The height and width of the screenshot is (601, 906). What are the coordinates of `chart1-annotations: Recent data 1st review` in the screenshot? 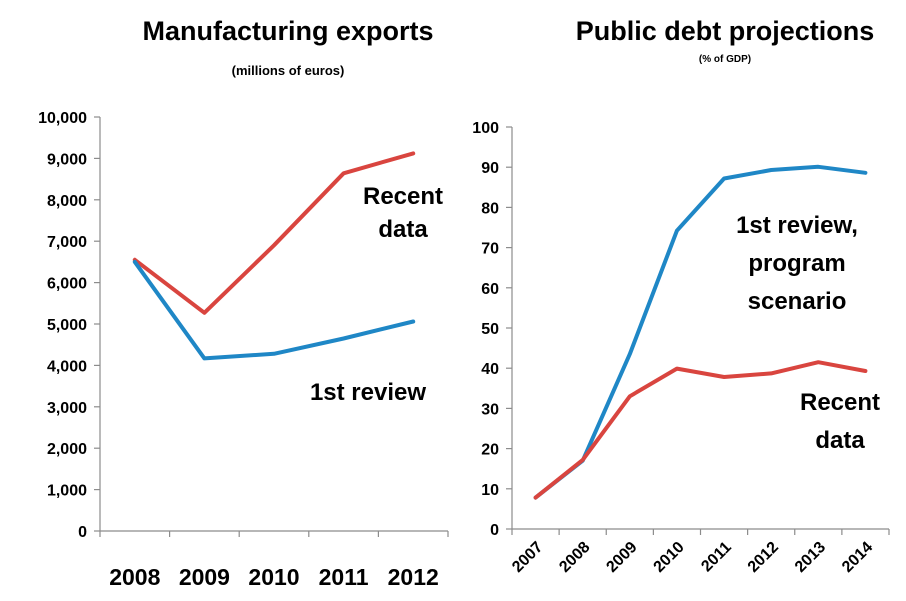 It's located at (376, 294).